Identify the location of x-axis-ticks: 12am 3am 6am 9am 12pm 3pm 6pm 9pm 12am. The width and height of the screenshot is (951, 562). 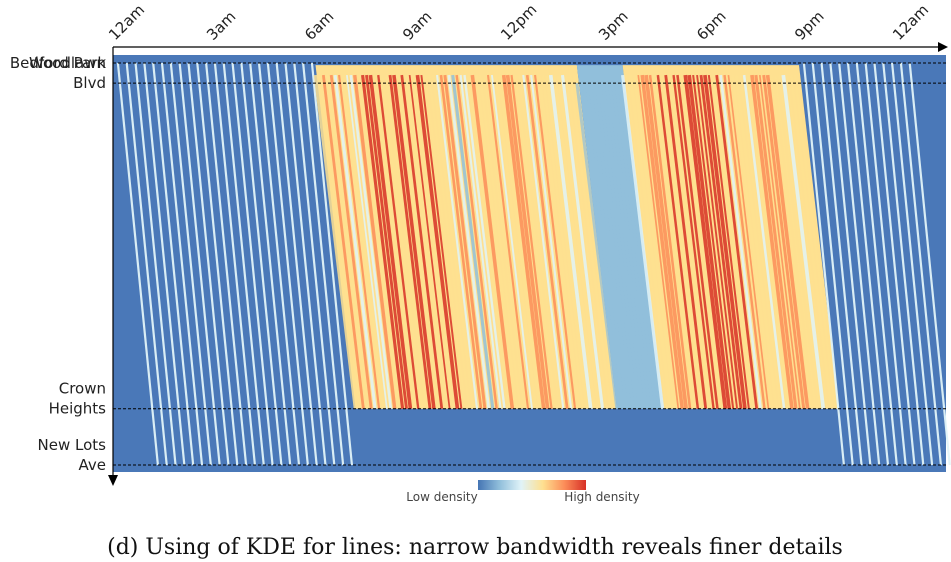
(518, 22).